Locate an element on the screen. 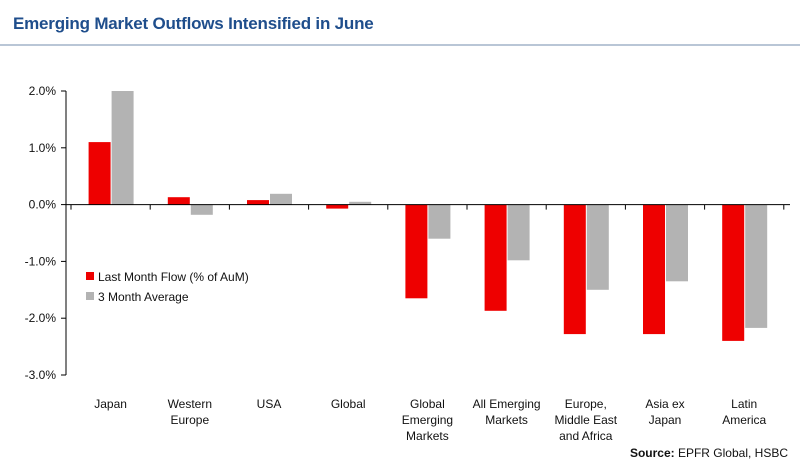 The width and height of the screenshot is (800, 466). legend-label: 3 Month Average is located at coordinates (143, 297).